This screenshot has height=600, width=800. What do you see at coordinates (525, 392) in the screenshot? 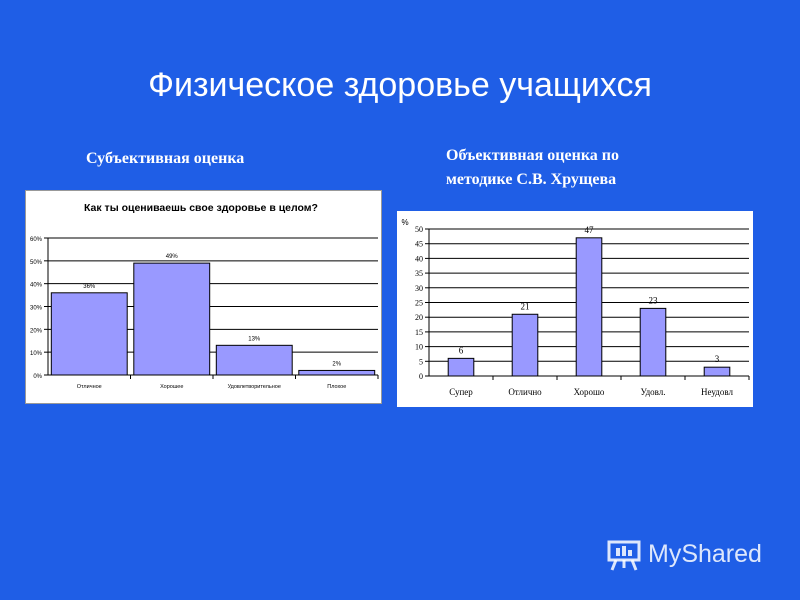
I see `x-tick-label: Отлично` at bounding box center [525, 392].